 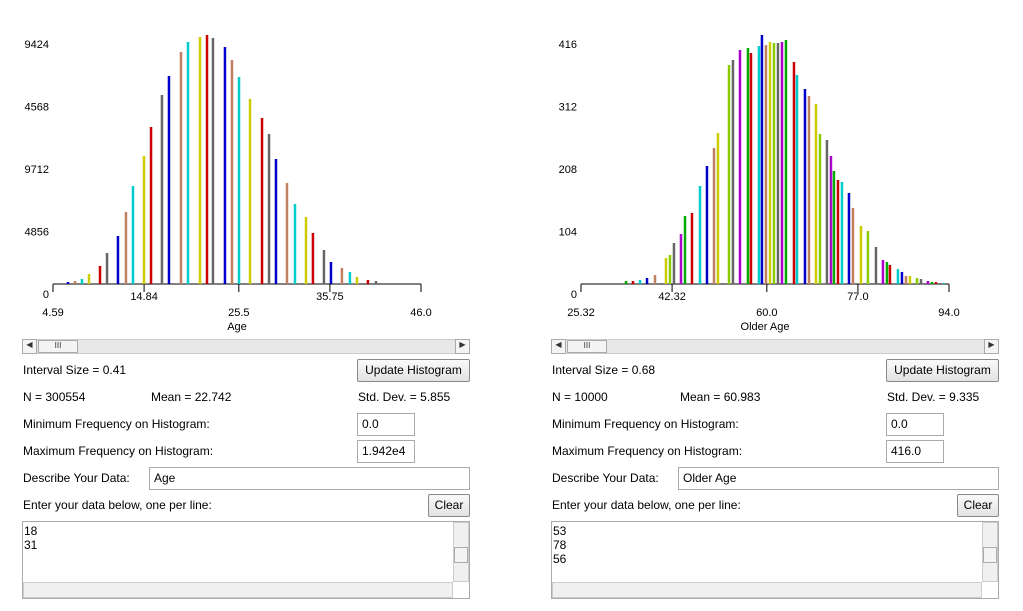 I want to click on y-tick-label: 4856, so click(x=37, y=232).